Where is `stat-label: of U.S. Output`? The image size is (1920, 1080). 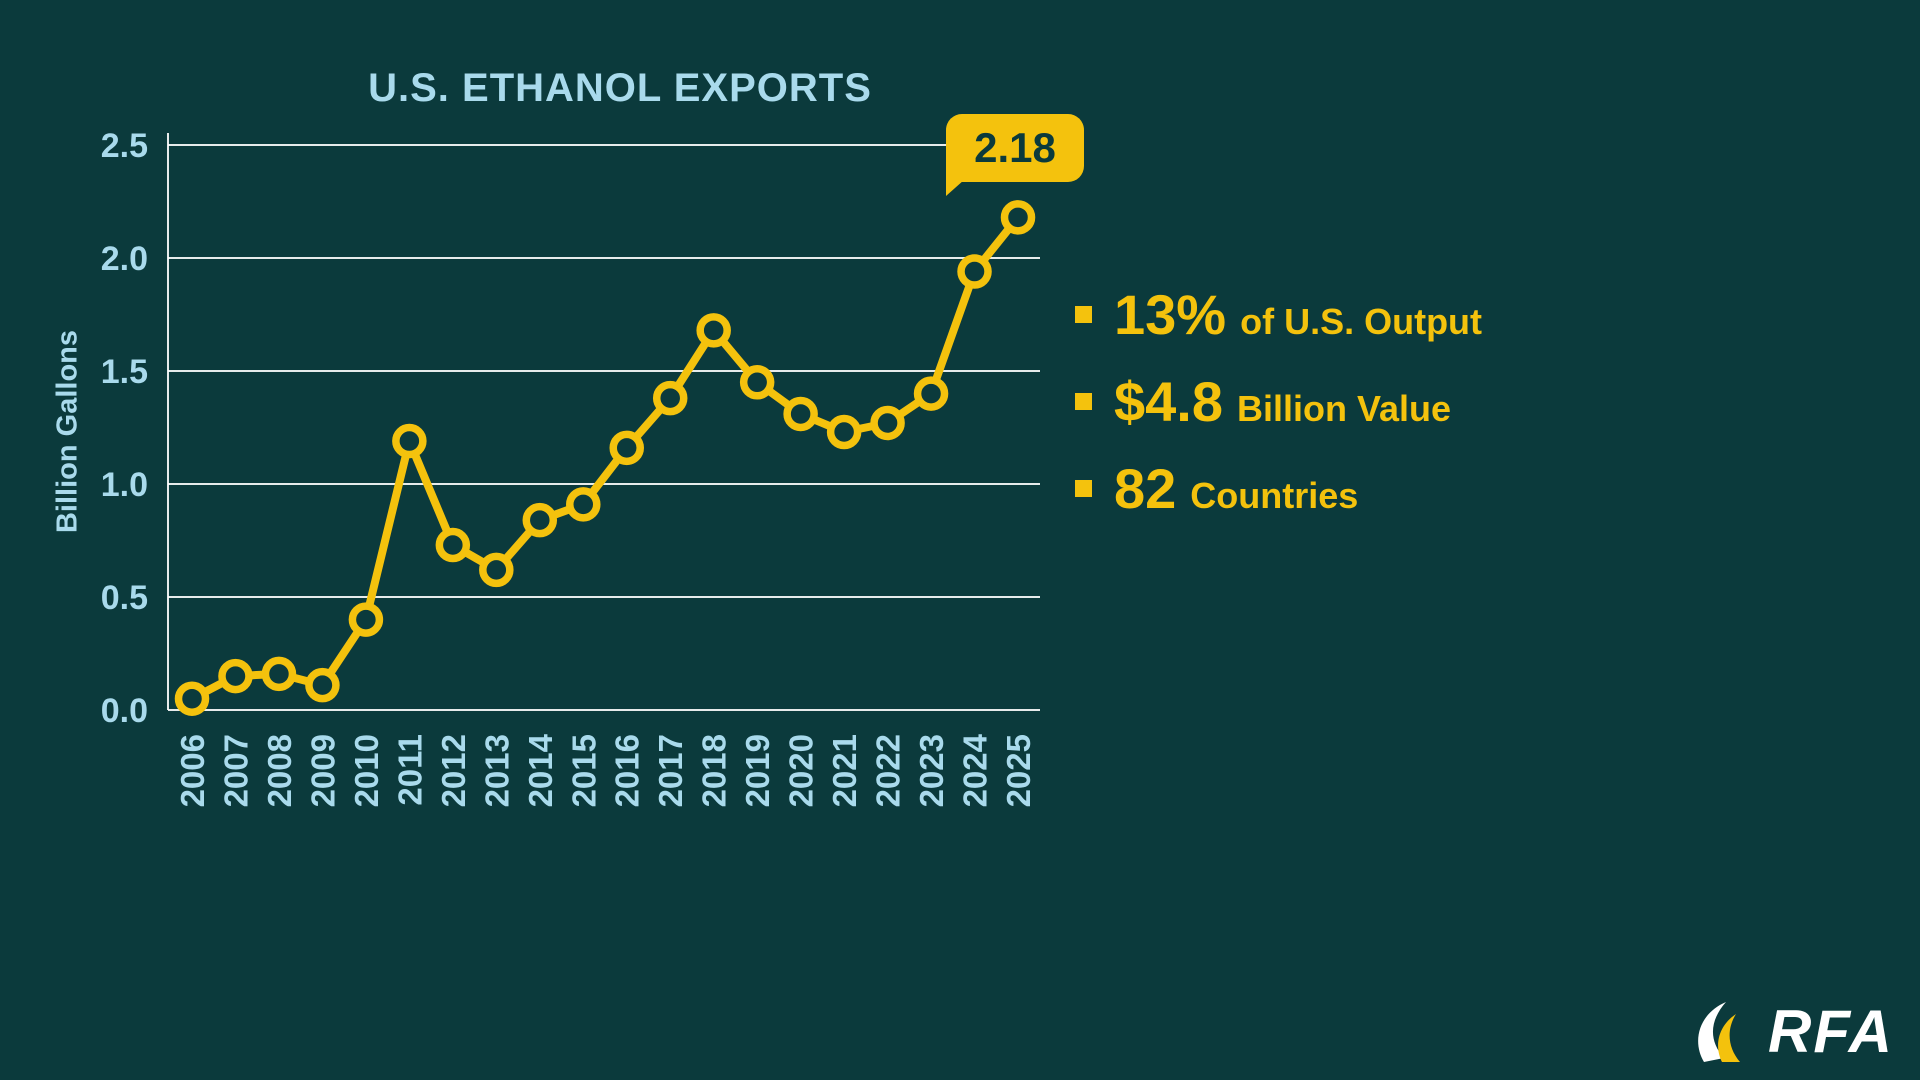 stat-label: of U.S. Output is located at coordinates (1361, 321).